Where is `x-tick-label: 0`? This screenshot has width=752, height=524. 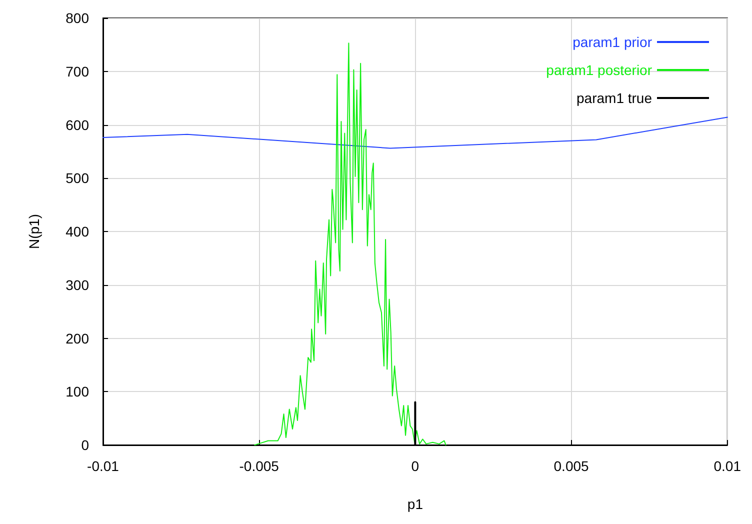 x-tick-label: 0 is located at coordinates (415, 466).